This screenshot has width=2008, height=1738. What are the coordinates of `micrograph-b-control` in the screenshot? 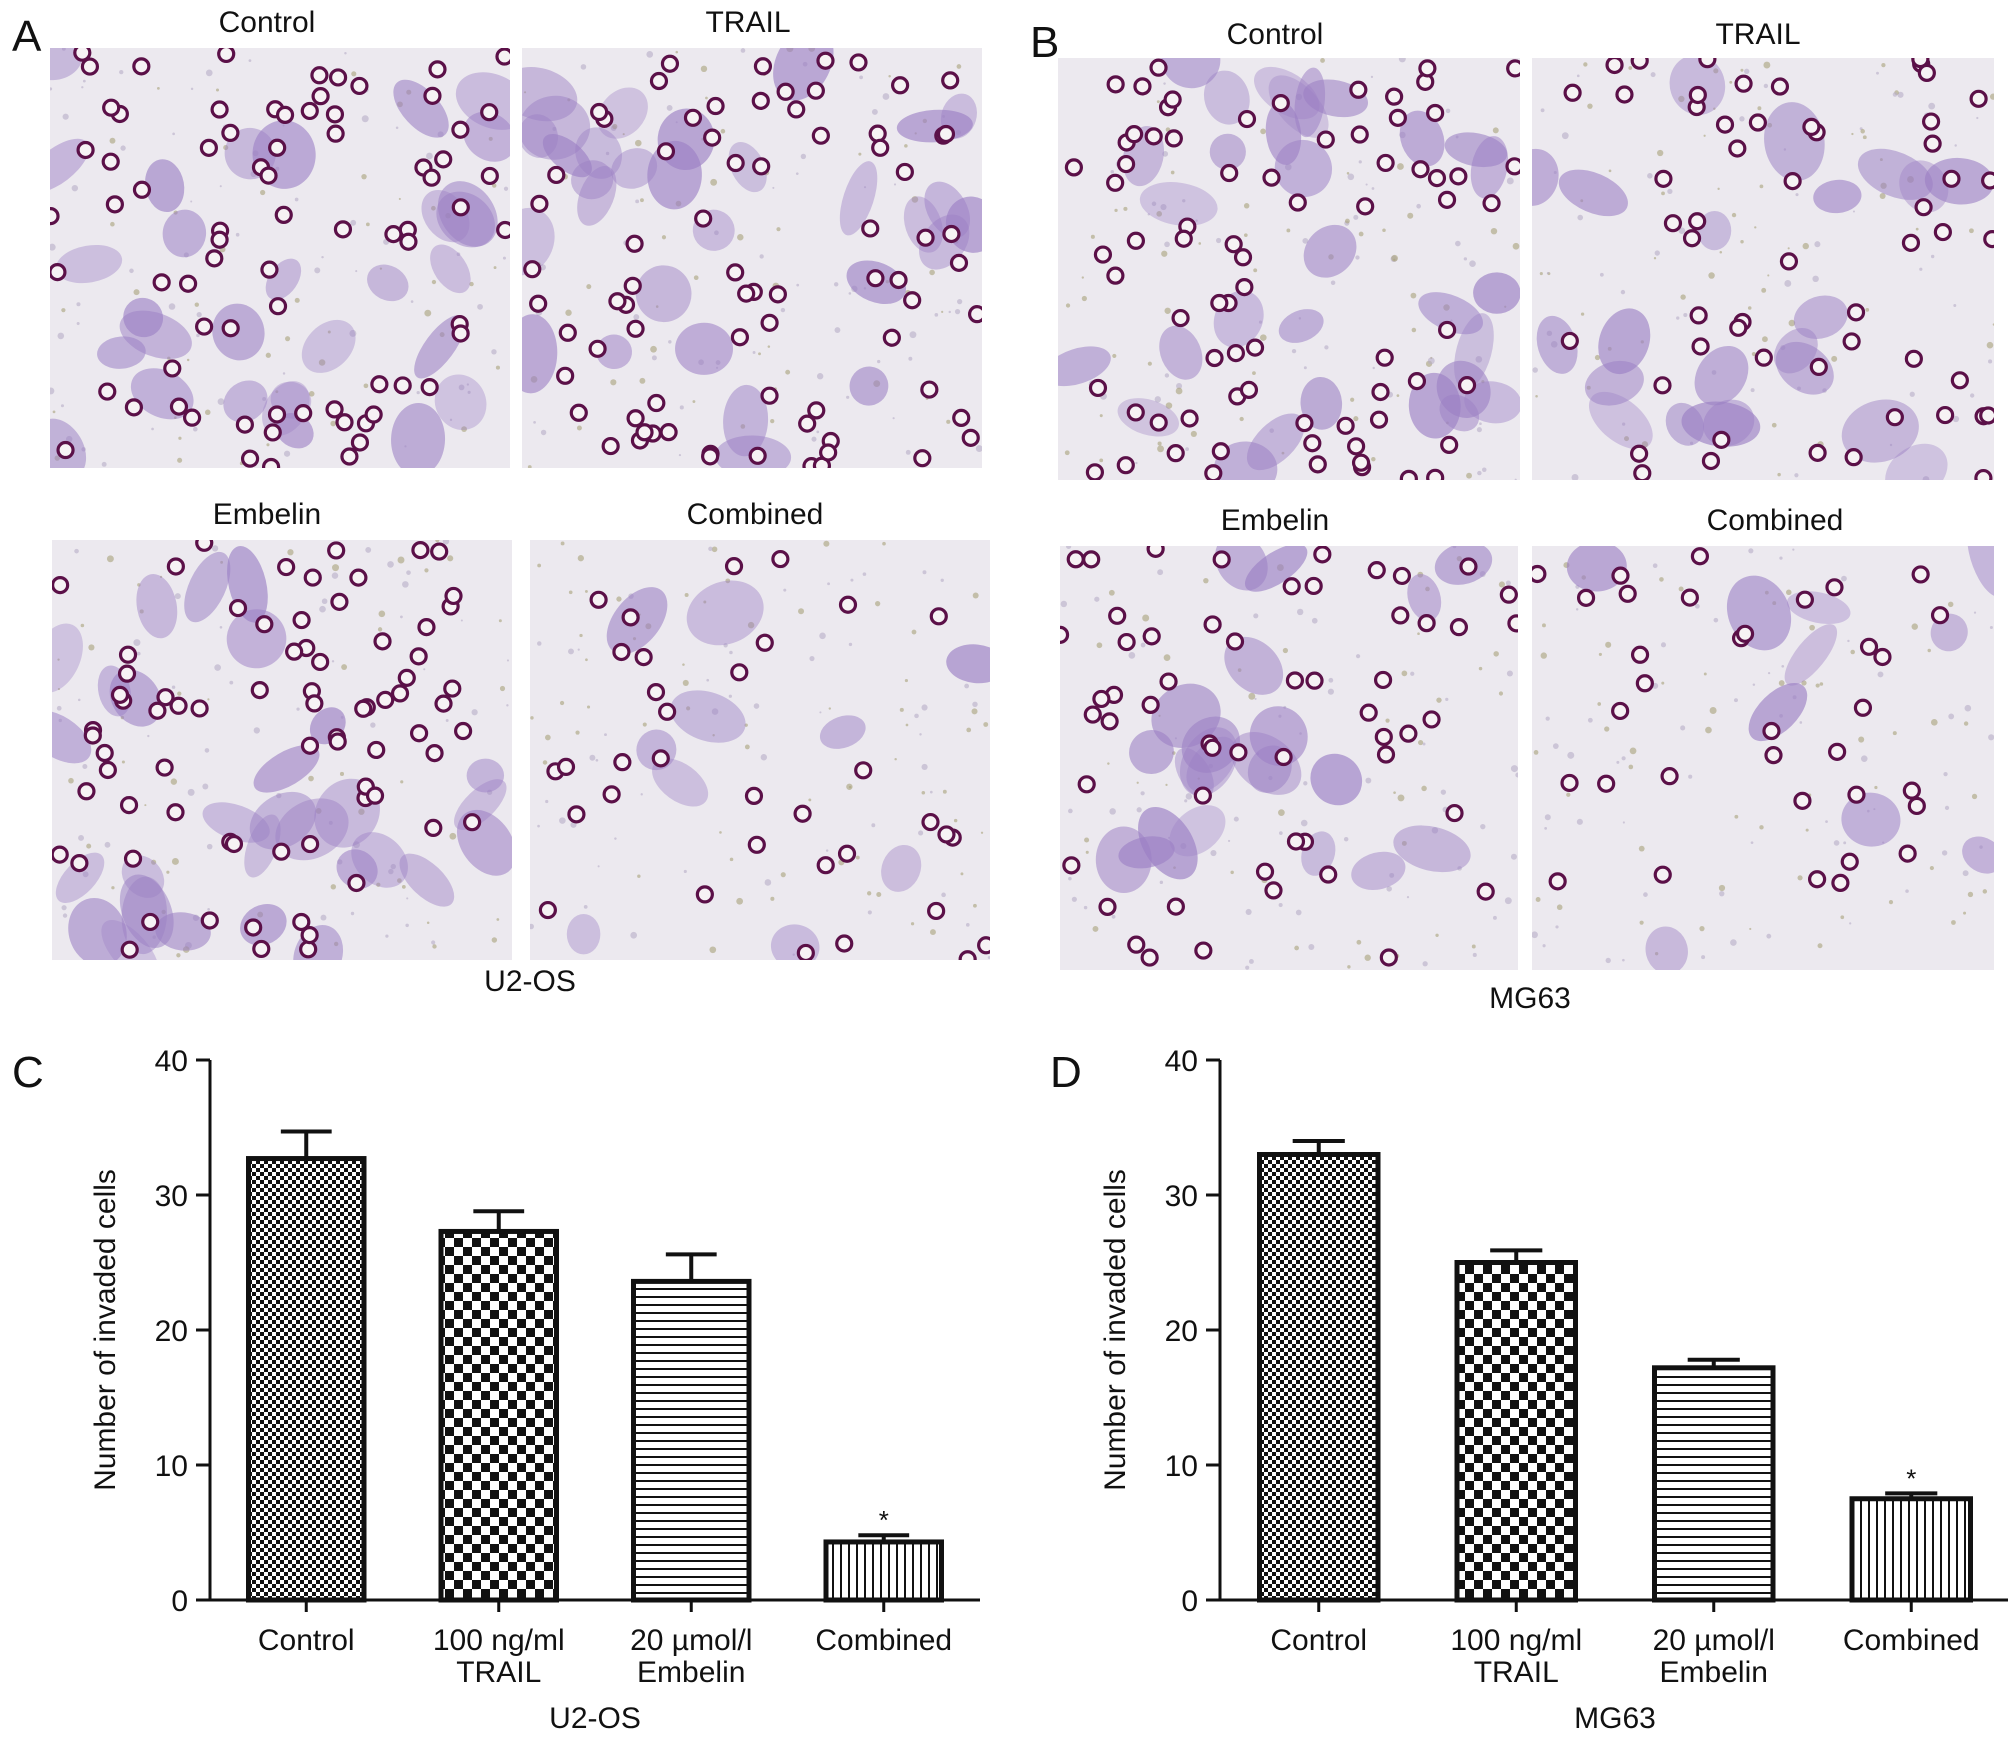 It's located at (1289, 269).